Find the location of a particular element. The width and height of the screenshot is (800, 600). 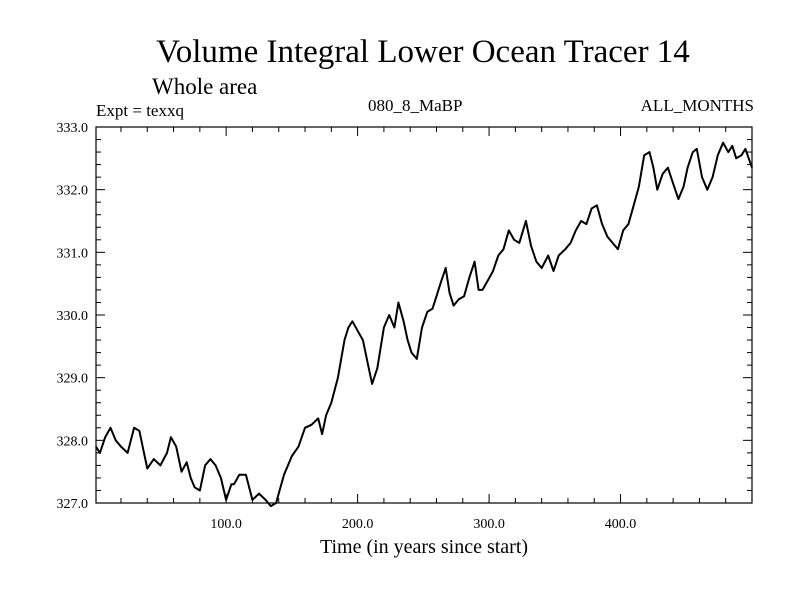

run-label: 080_8_MaBP is located at coordinates (415, 105).